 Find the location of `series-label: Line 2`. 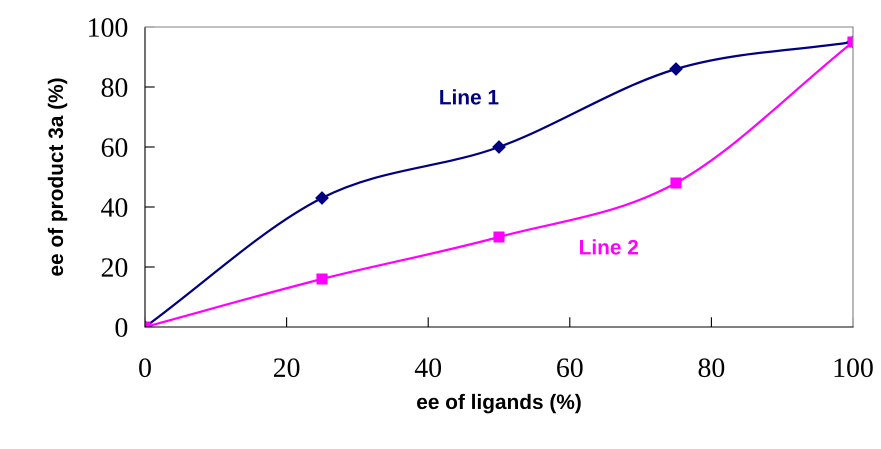

series-label: Line 2 is located at coordinates (609, 247).